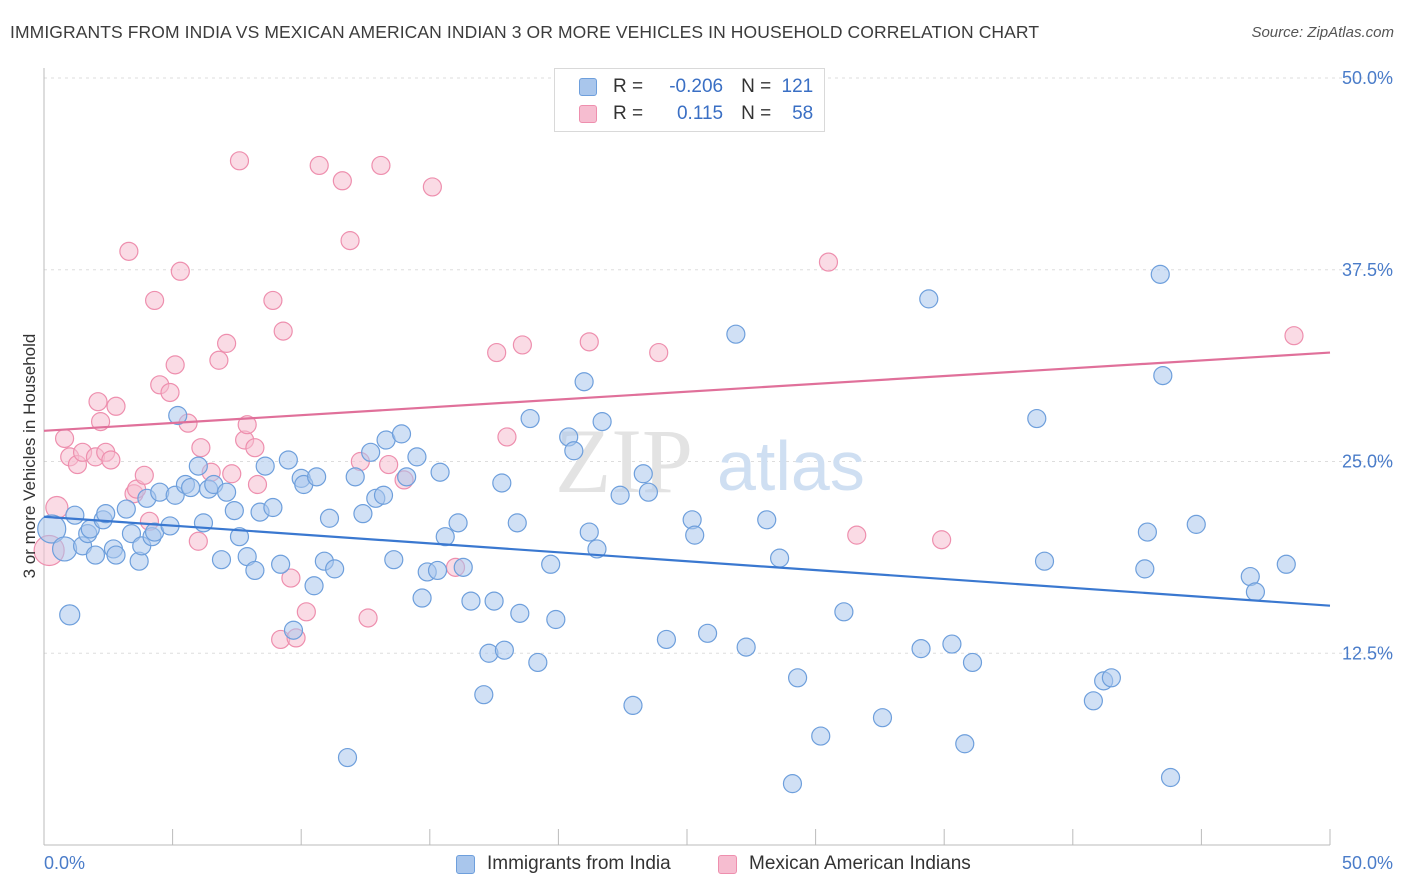 This screenshot has width=1406, height=892. Describe the element at coordinates (687, 391) in the screenshot. I see `trend-line-mexican` at that location.